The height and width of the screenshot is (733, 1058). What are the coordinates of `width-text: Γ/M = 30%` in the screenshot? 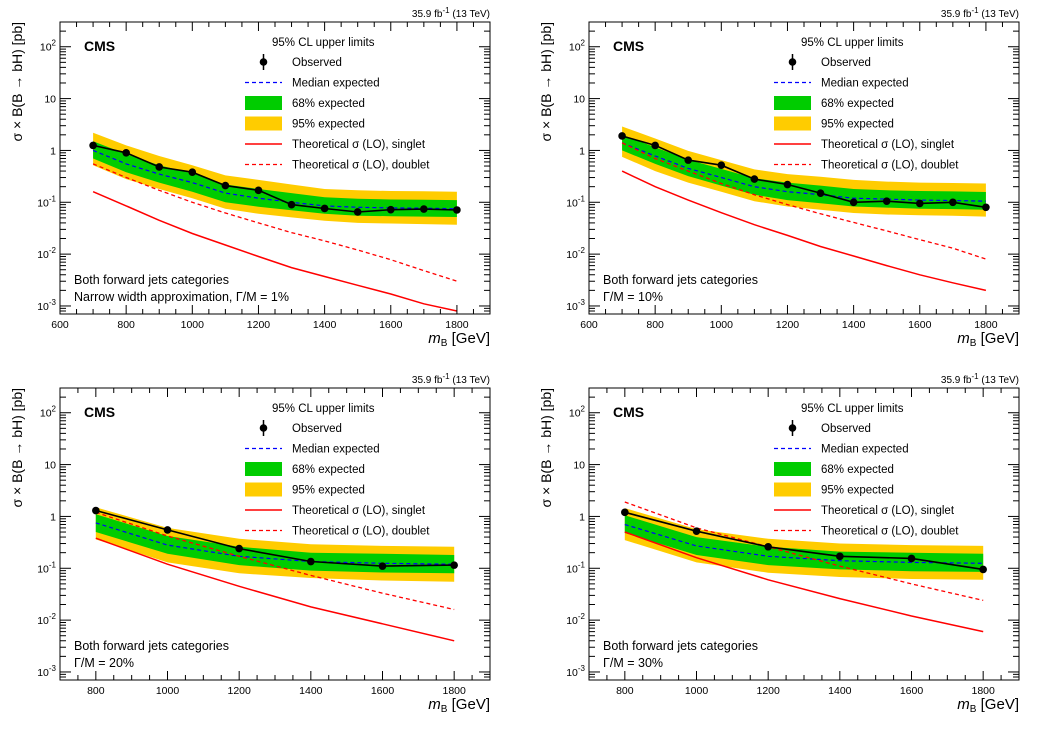 It's located at (633, 663).